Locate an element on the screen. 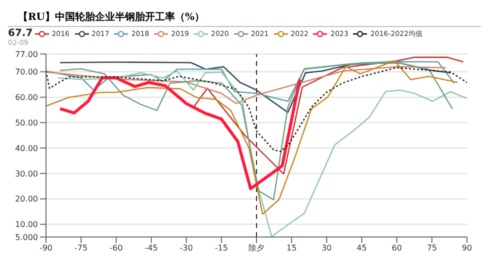 This screenshot has width=489, height=273. x-tick-label: 75 is located at coordinates (432, 248).